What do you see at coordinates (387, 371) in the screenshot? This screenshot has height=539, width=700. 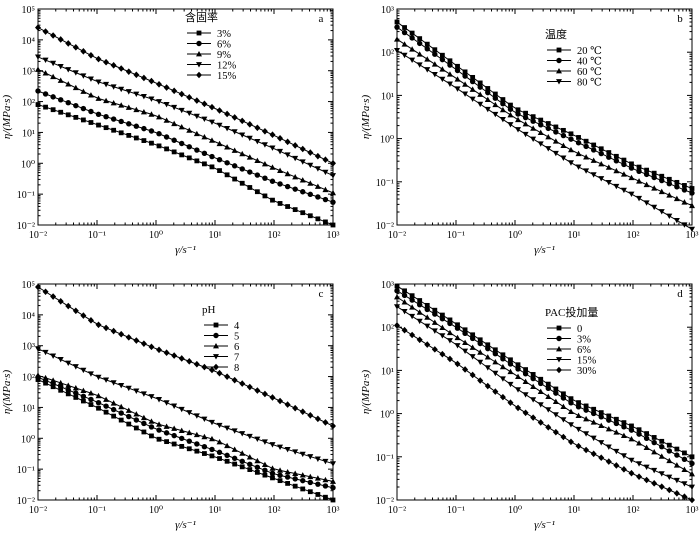 I see `y-tick-label: 10¹` at bounding box center [387, 371].